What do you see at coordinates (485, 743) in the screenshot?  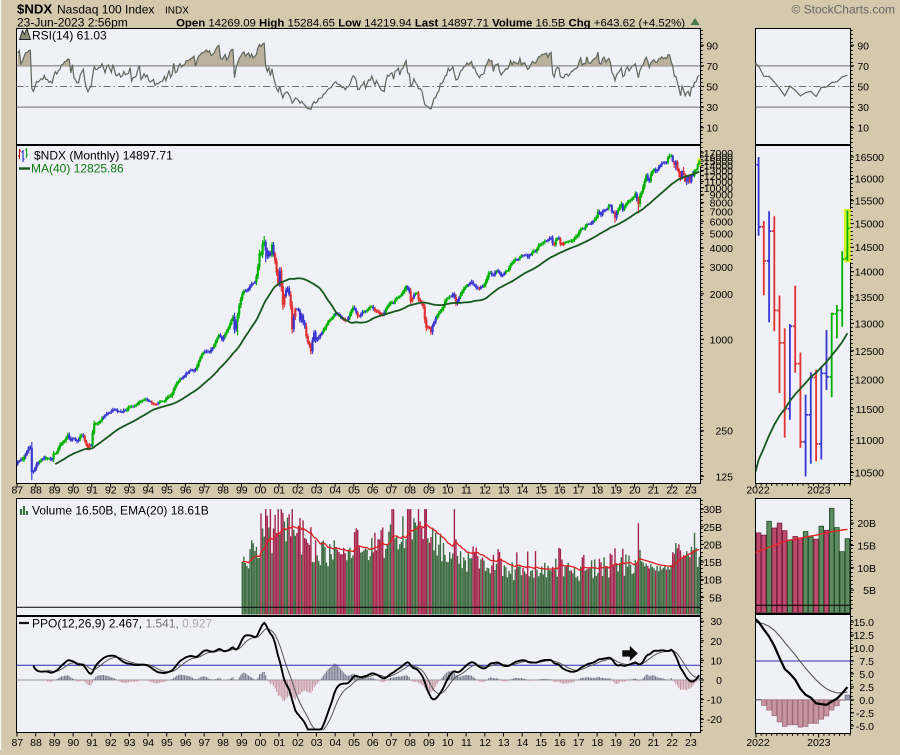 I see `svg-text: 12` at bounding box center [485, 743].